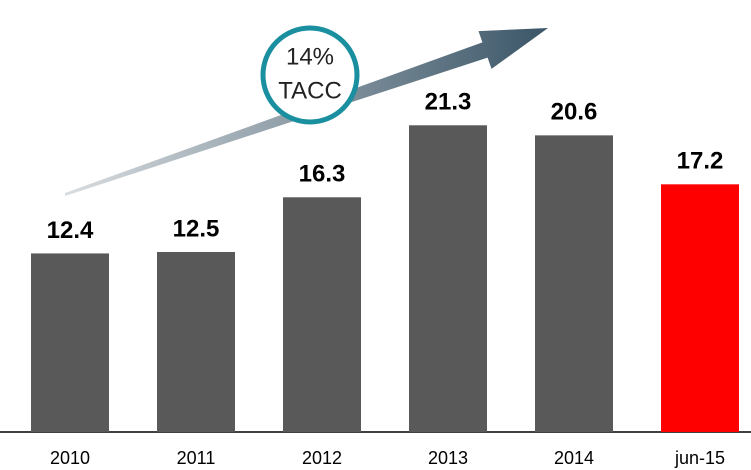 The height and width of the screenshot is (470, 751). What do you see at coordinates (310, 90) in the screenshot?
I see `annotation-line: TACC` at bounding box center [310, 90].